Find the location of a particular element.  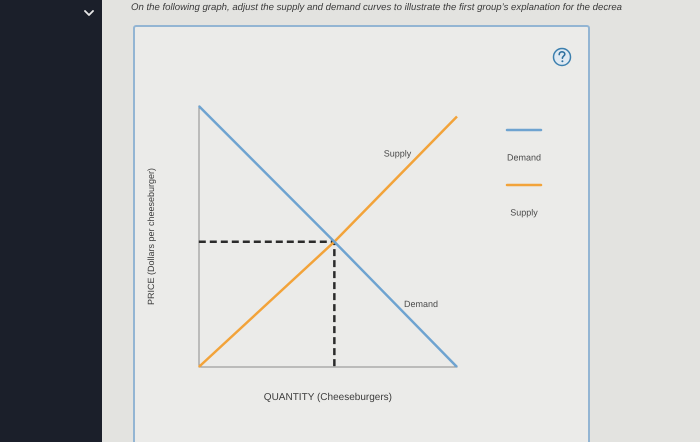

x-axis-title: QUANTITY (Cheeseburgers) is located at coordinates (328, 397).